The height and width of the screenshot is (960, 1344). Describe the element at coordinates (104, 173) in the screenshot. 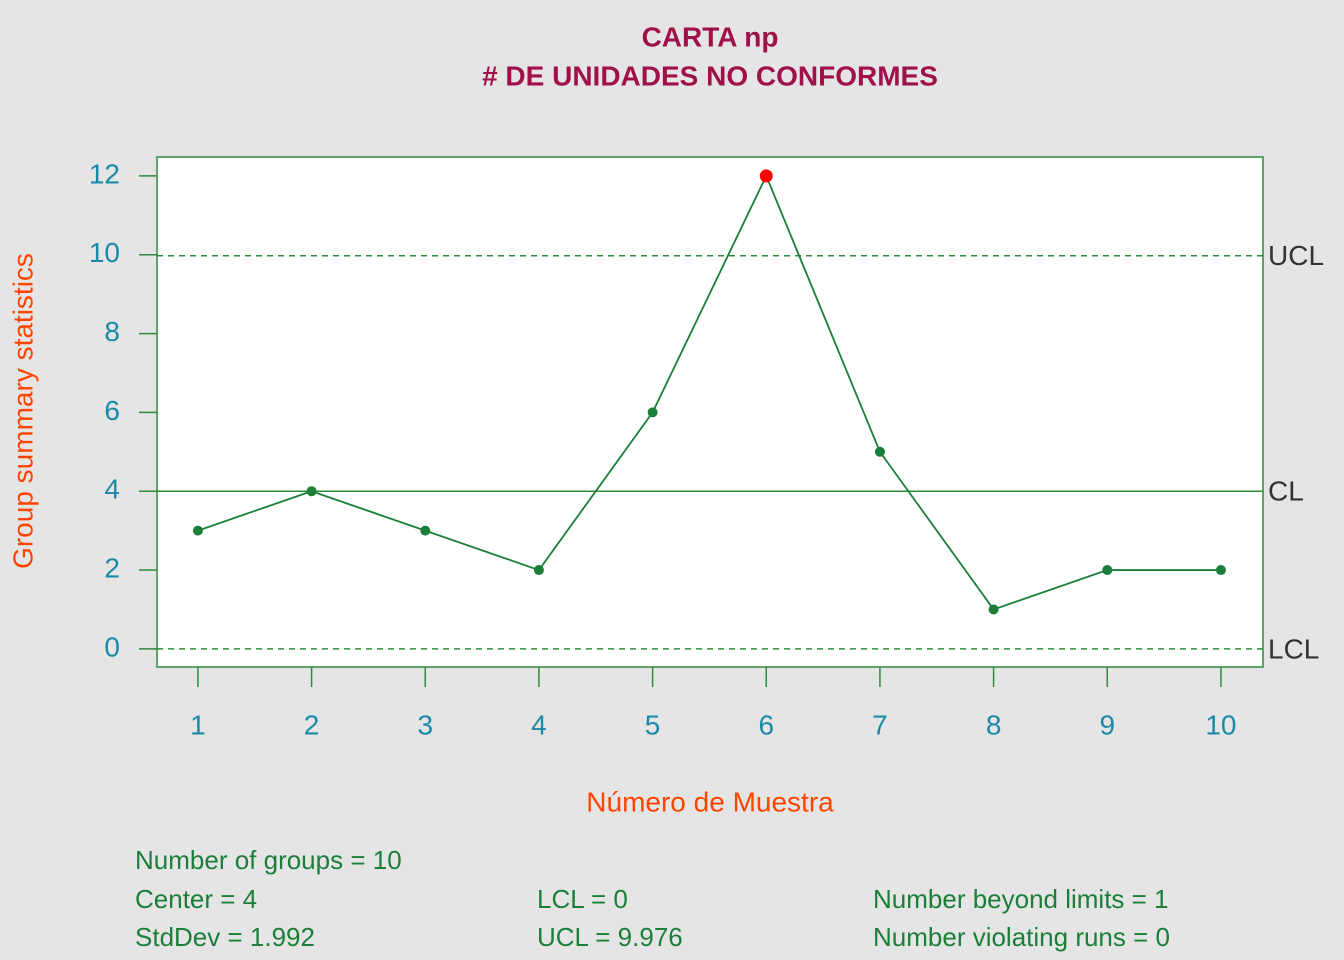

I see `y-tick-label: 12` at that location.